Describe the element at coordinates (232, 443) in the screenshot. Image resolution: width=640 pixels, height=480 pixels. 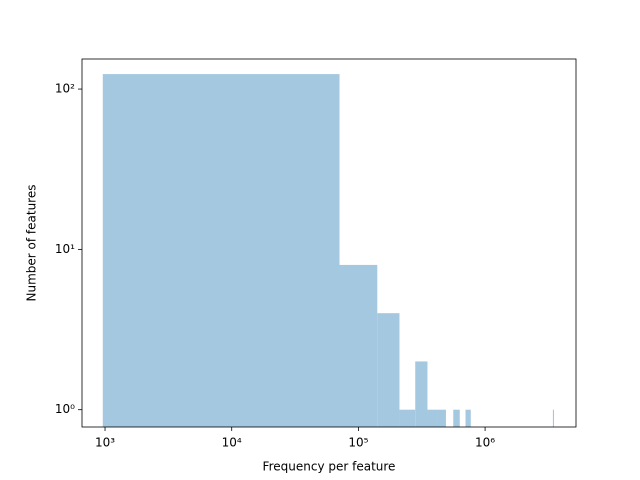
I see `x-tick-label: 10⁴` at that location.